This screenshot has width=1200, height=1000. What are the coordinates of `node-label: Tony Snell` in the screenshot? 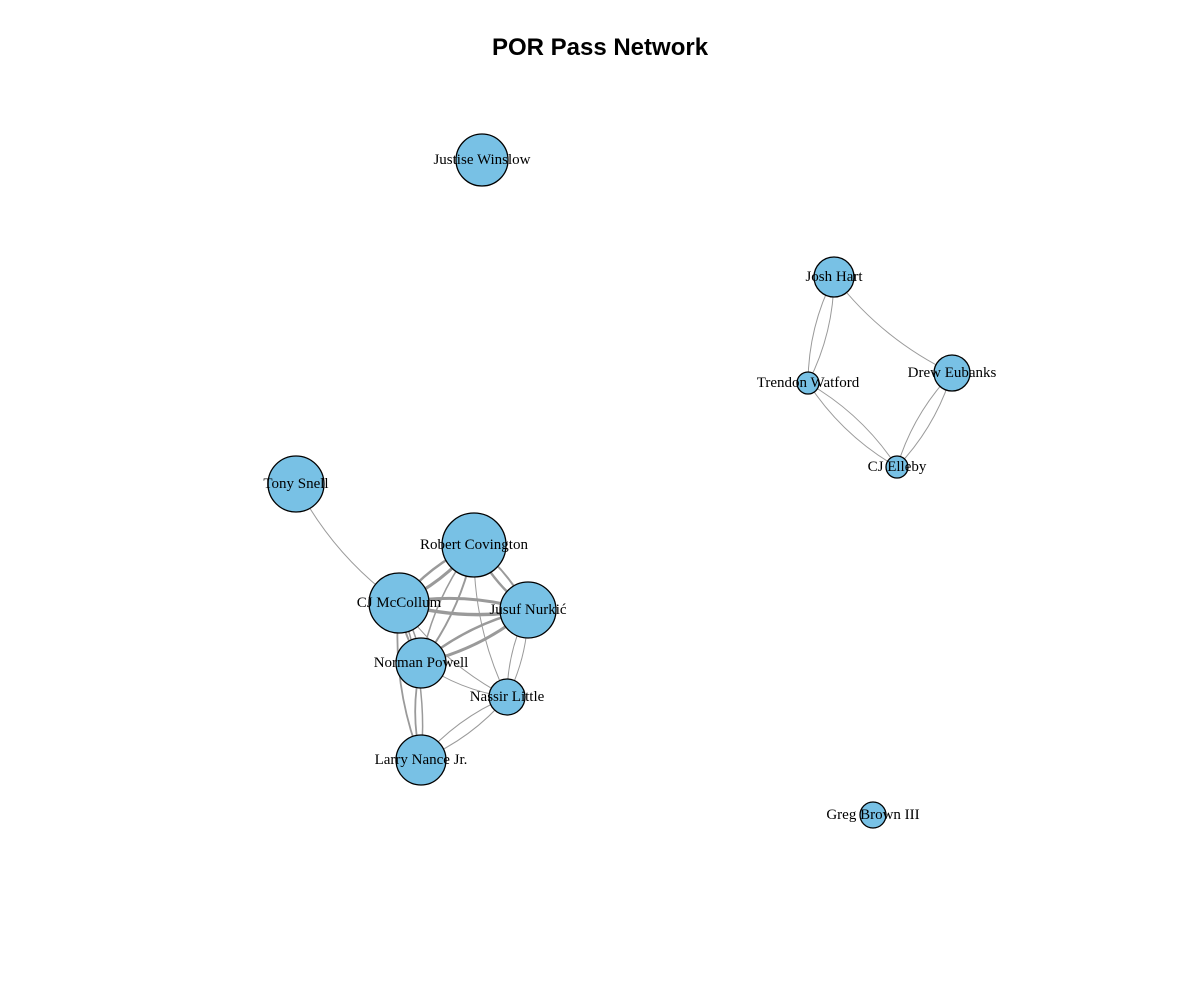 It's located at (295, 484).